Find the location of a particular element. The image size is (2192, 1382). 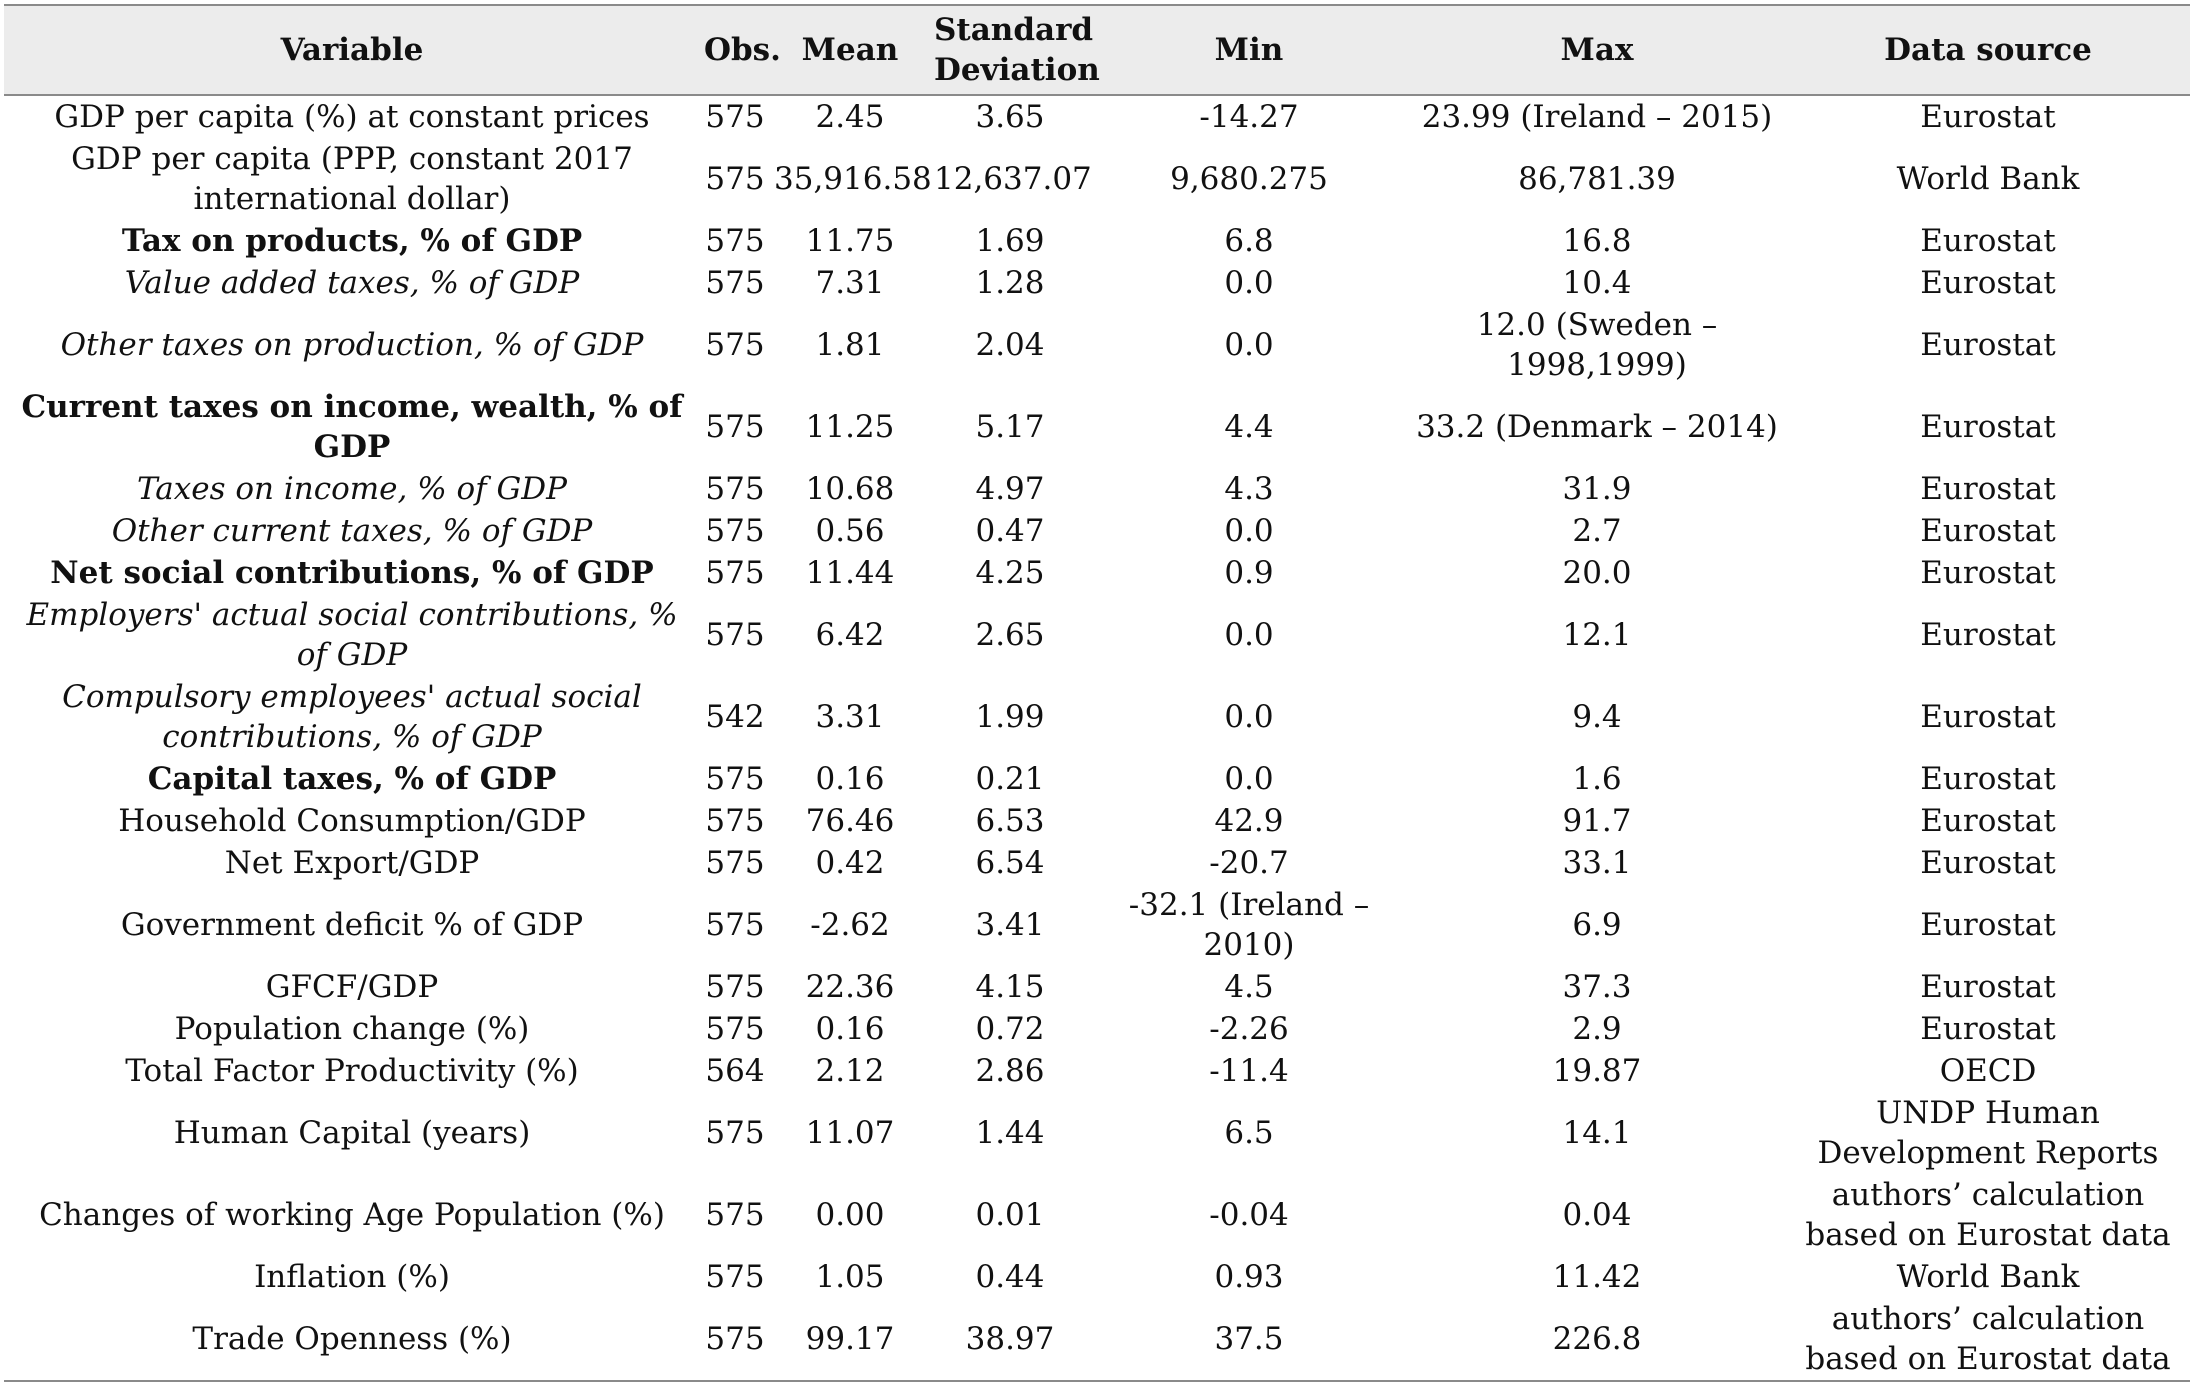

cell-standard-deviation: 5.17 is located at coordinates (1010, 427).